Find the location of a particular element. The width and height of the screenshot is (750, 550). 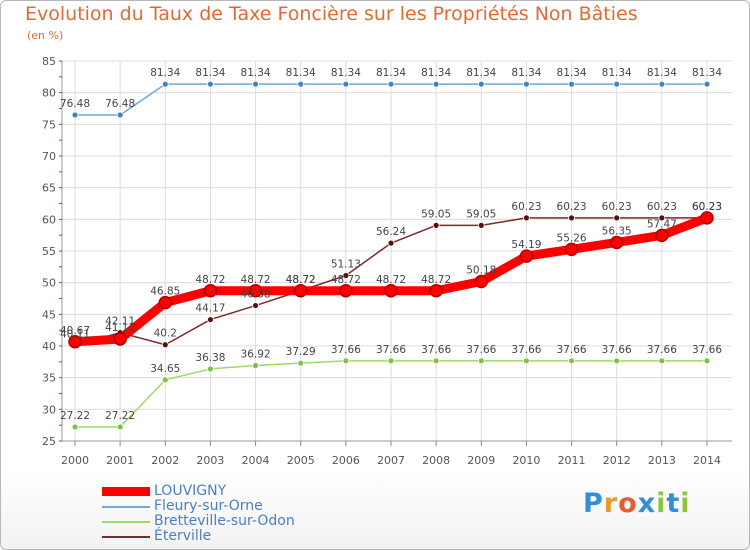

x-tick-label: 2006 is located at coordinates (346, 460).